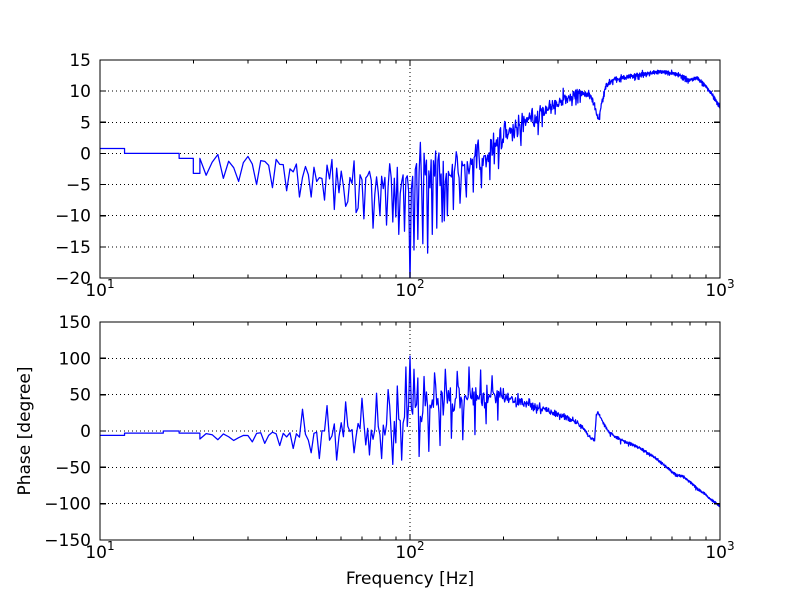  Describe the element at coordinates (67, 505) in the screenshot. I see `y-tick-label: −100` at that location.